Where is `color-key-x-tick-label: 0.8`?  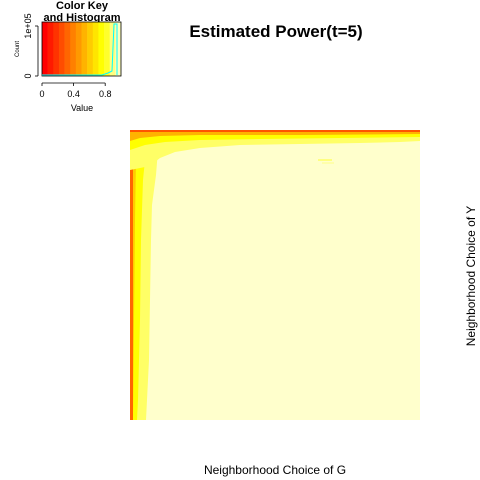
color-key-x-tick-label: 0.8 is located at coordinates (105, 94).